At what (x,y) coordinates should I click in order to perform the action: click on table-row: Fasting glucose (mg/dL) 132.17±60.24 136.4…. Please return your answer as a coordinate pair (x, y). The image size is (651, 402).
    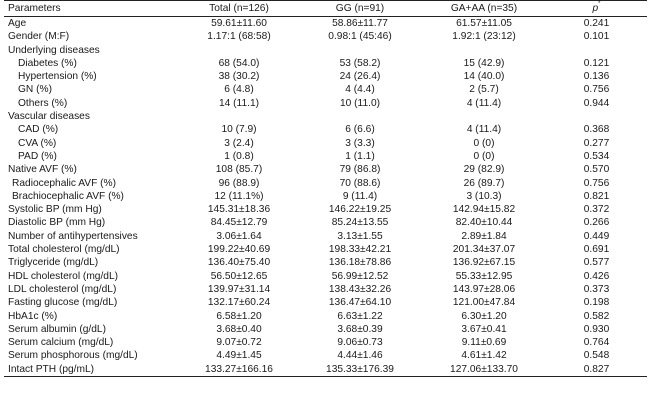
    Looking at the image, I should click on (325, 302).